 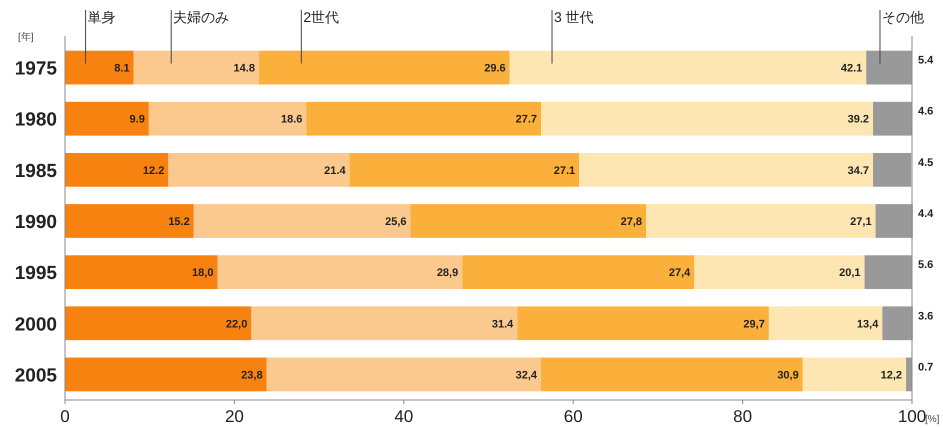 I want to click on x-axis-title: [%], so click(x=932, y=419).